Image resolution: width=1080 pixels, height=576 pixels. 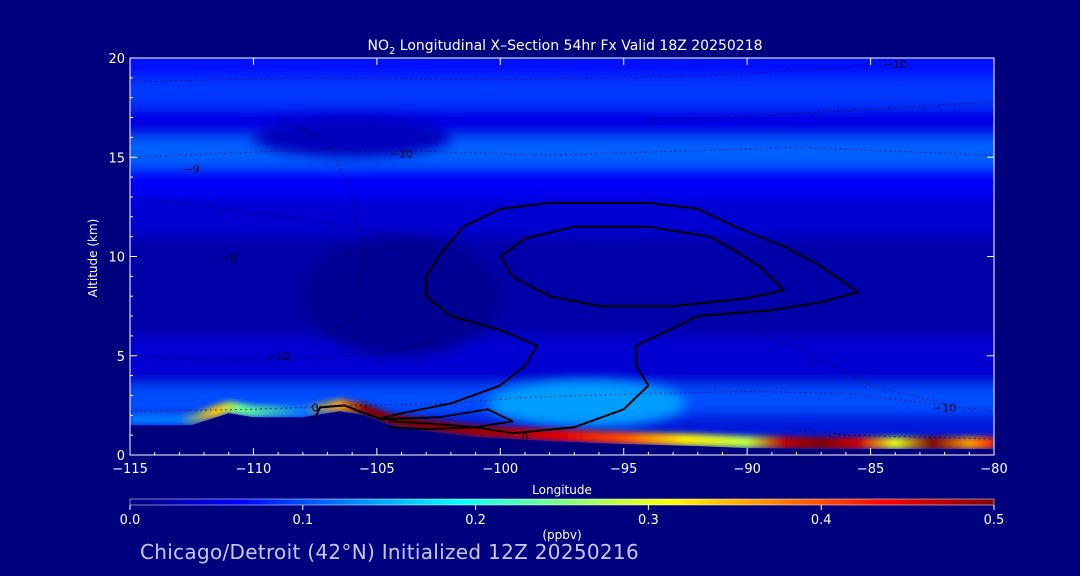 What do you see at coordinates (562, 490) in the screenshot?
I see `x-axis-label: Longitude` at bounding box center [562, 490].